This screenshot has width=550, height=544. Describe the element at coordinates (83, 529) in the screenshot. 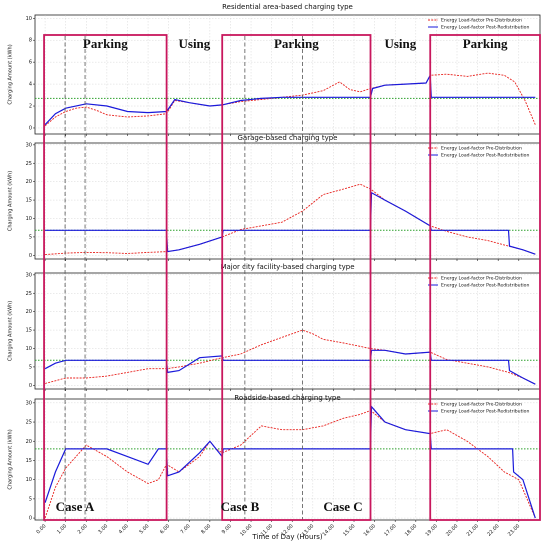

I see `x-tick-label: 2.00` at that location.